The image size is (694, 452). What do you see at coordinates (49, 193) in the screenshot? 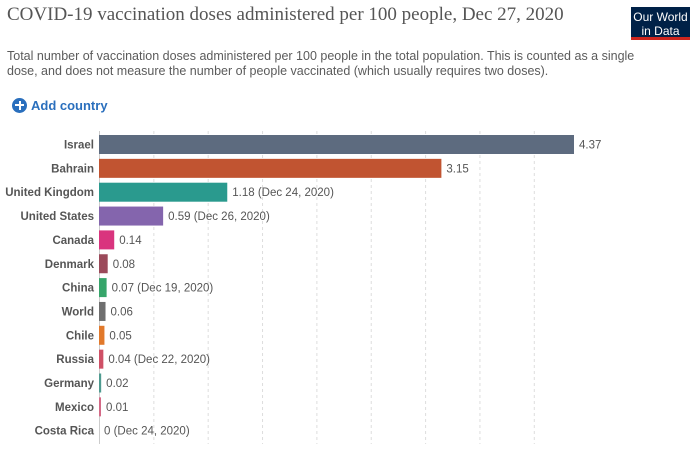
I see `category-label: United Kingdom` at bounding box center [49, 193].